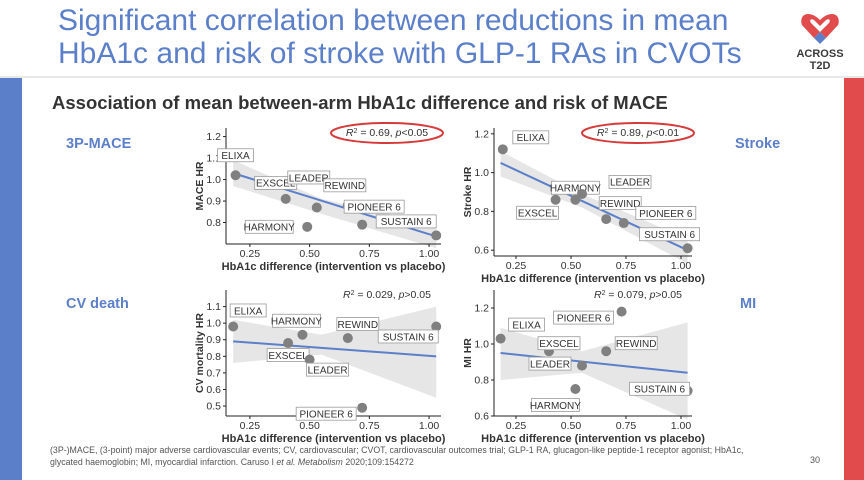 The image size is (864, 480). What do you see at coordinates (288, 343) in the screenshot?
I see `cv_death-point-exscel` at bounding box center [288, 343].